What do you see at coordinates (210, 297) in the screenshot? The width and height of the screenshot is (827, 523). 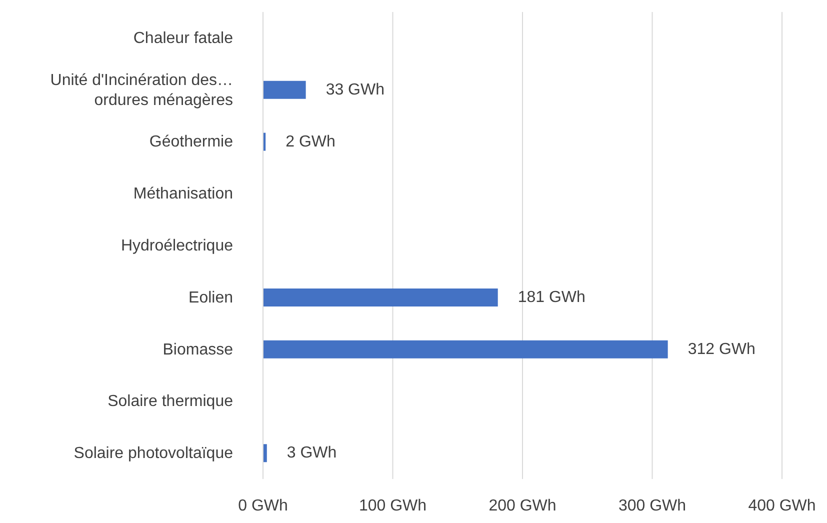 I see `y-tick-label: Eolien` at bounding box center [210, 297].